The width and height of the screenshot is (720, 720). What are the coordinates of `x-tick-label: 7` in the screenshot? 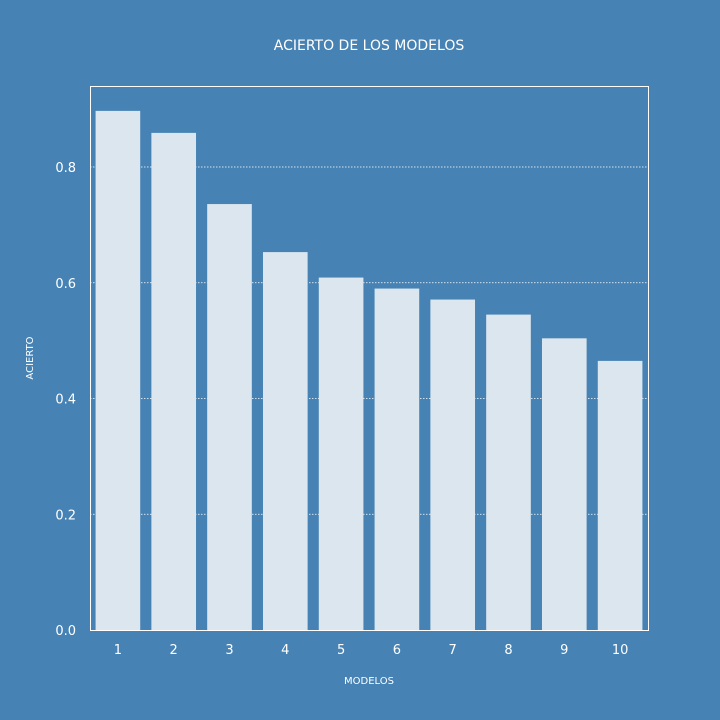 It's located at (453, 650).